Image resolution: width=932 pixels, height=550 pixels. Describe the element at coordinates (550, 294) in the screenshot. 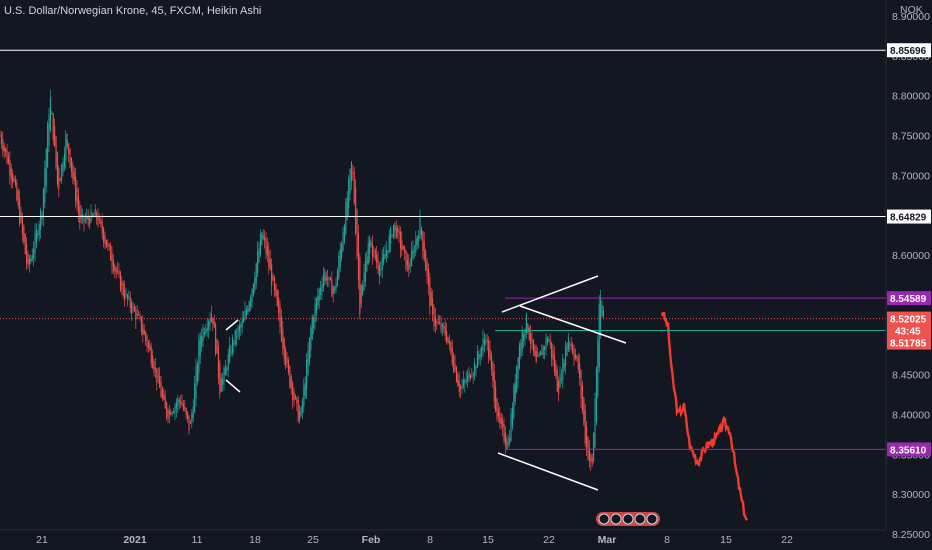

I see `trendline-upper` at that location.